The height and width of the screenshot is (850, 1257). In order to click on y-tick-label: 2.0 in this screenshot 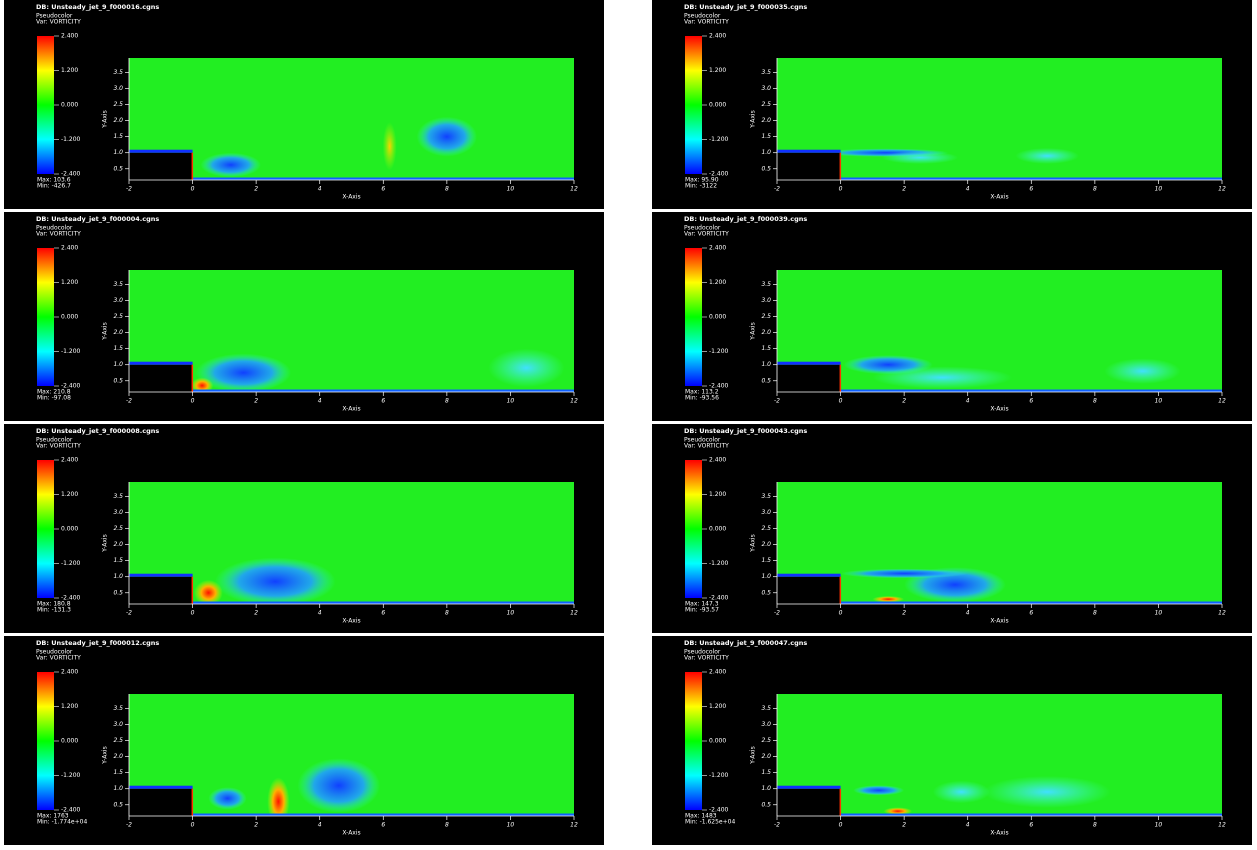, I will do `click(118, 120)`.